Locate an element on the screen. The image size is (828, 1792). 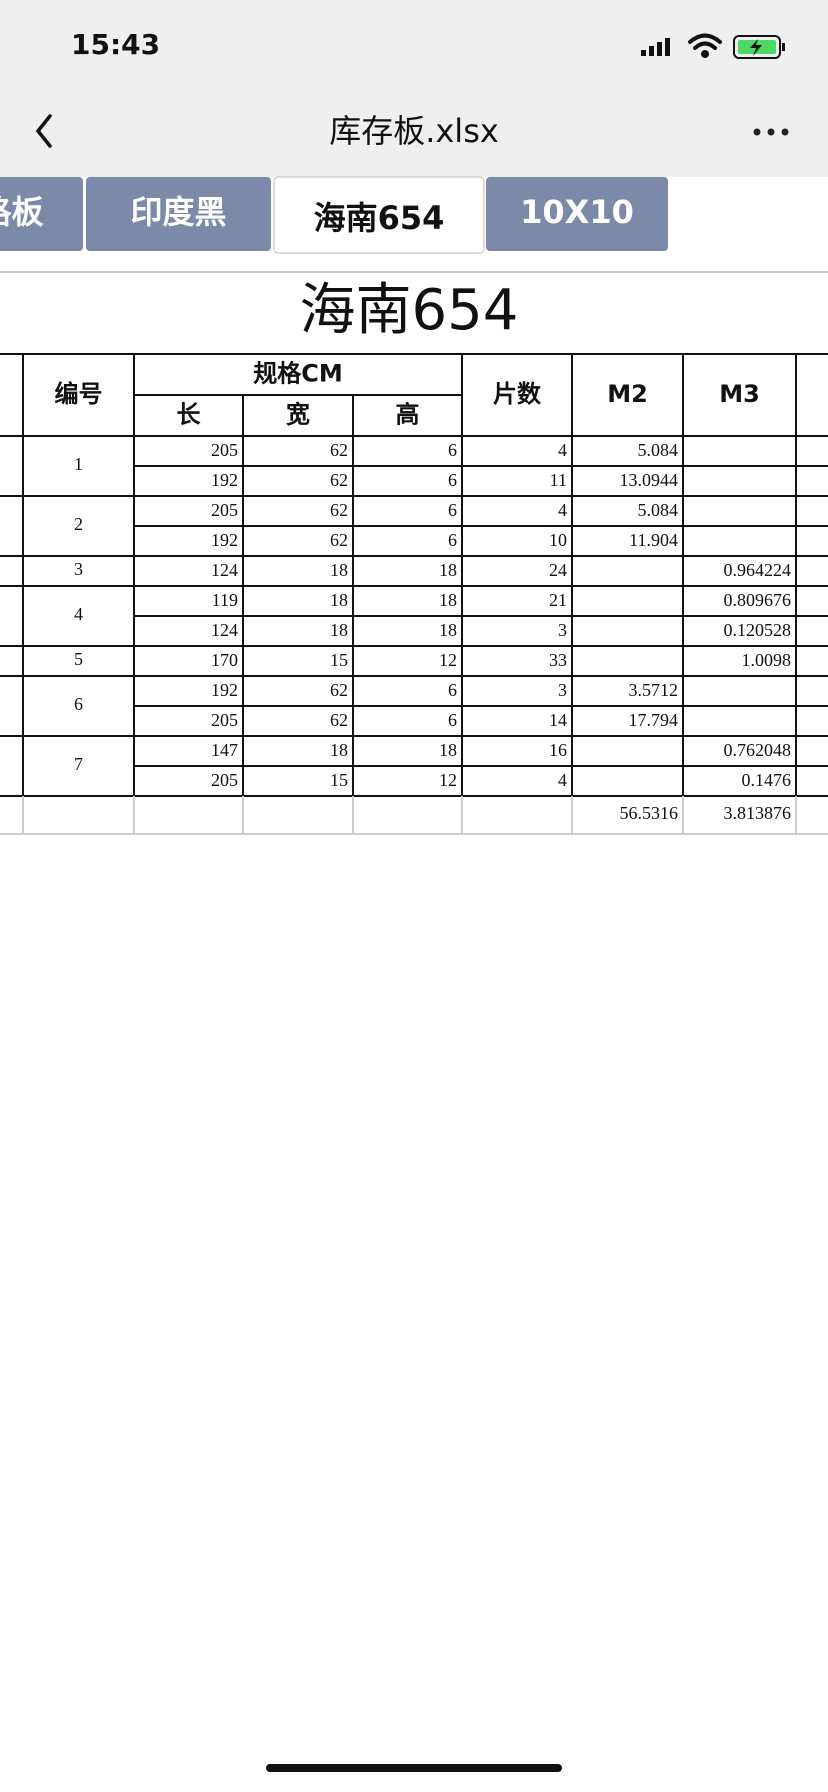
cell: 1.0098 is located at coordinates (767, 660).